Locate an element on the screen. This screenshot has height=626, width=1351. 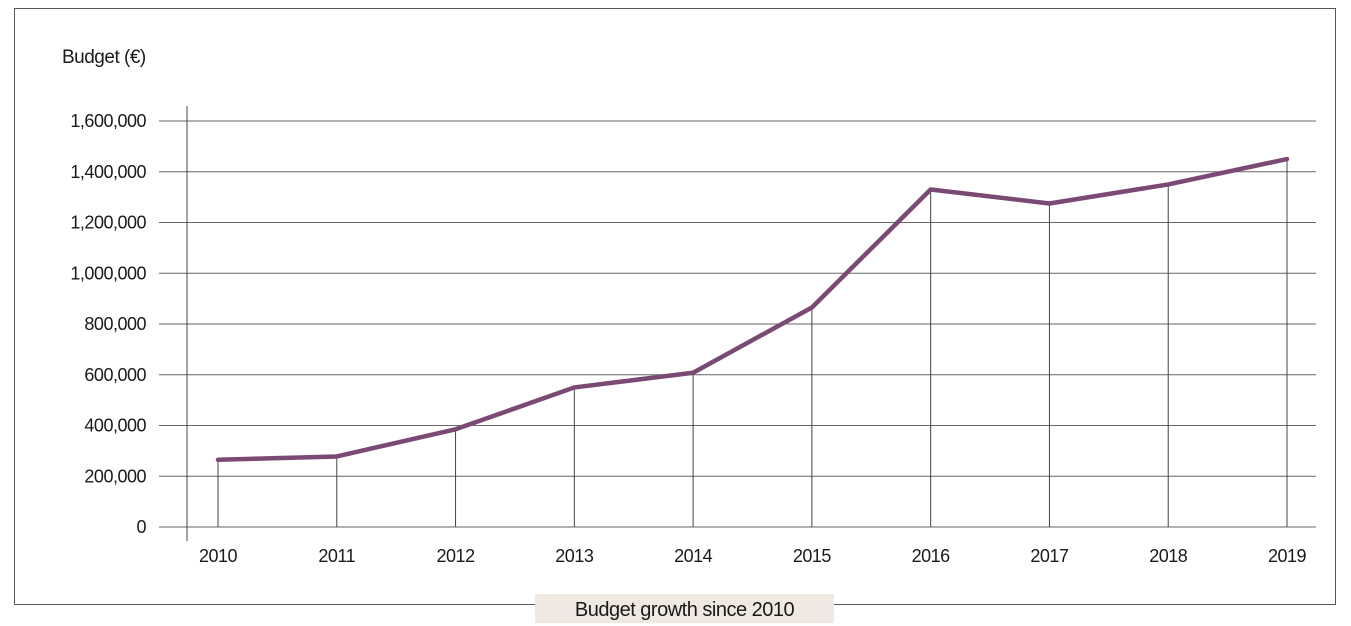
x-tick-label: 2015 is located at coordinates (812, 556).